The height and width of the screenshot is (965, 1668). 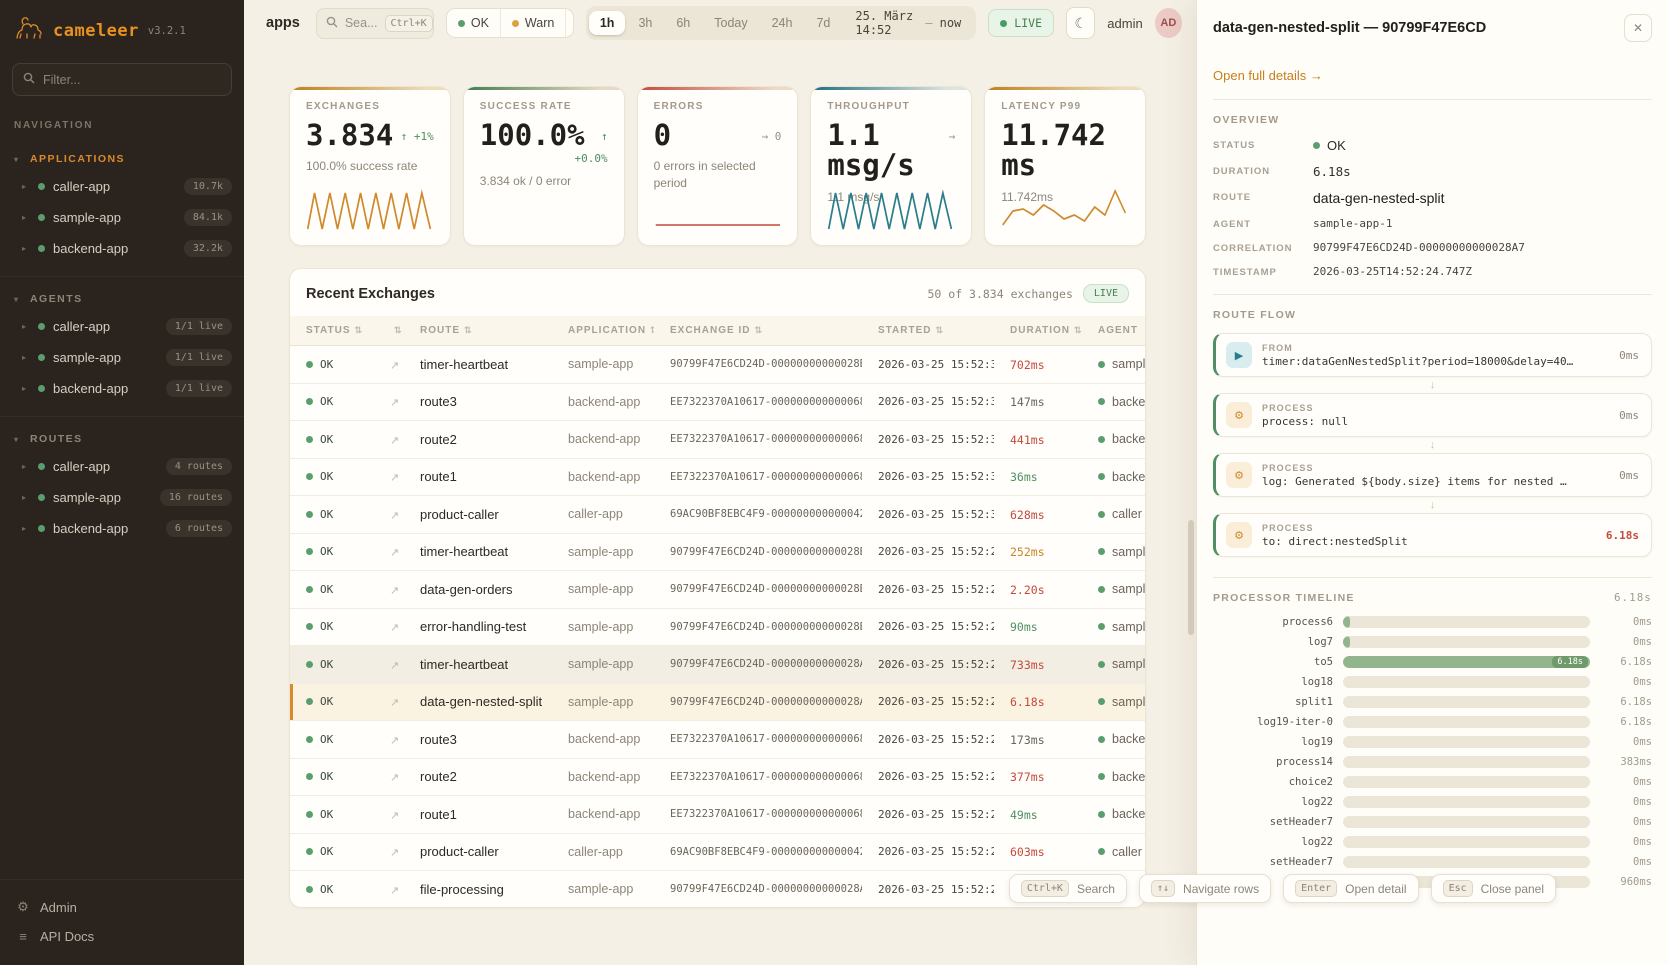 What do you see at coordinates (91, 388) in the screenshot?
I see `sidebar-item-label: backend-app` at bounding box center [91, 388].